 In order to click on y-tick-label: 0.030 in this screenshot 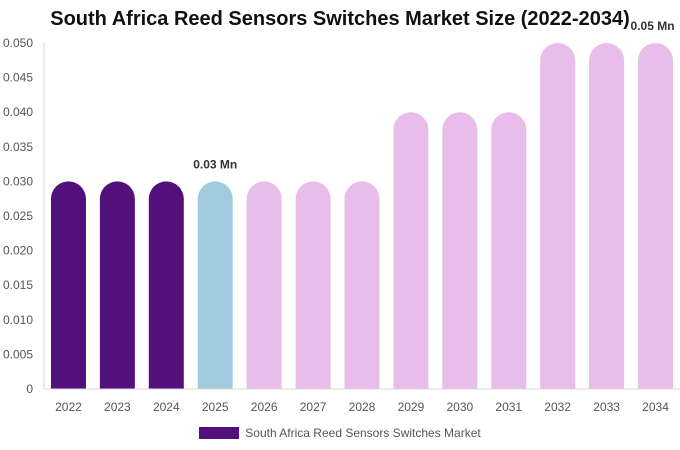, I will do `click(18, 181)`.